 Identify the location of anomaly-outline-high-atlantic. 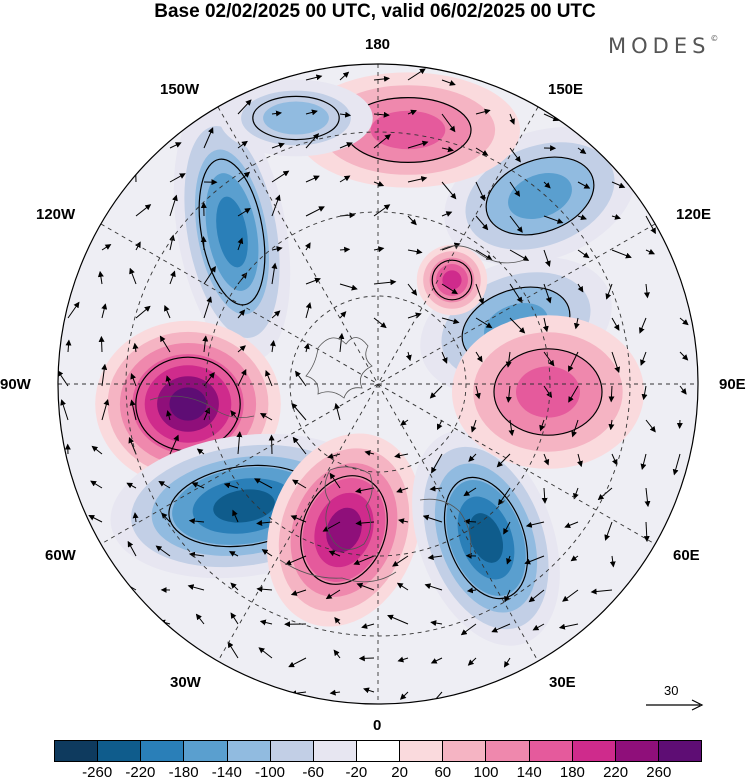
(344, 530).